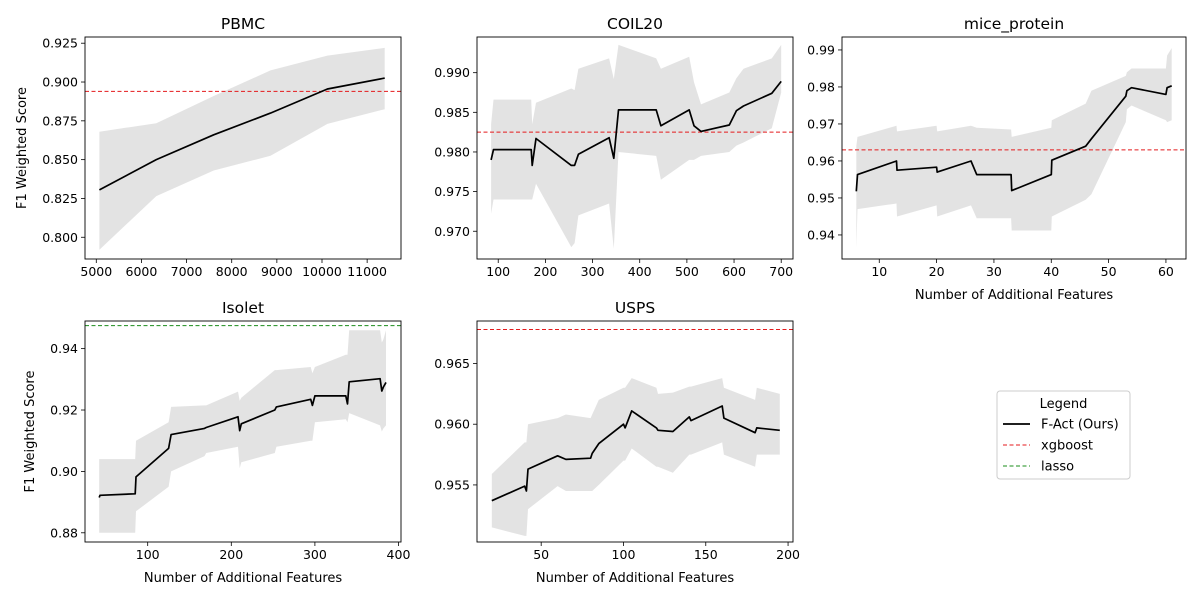  What do you see at coordinates (243, 24) in the screenshot?
I see `subplot-title: PBMC` at bounding box center [243, 24].